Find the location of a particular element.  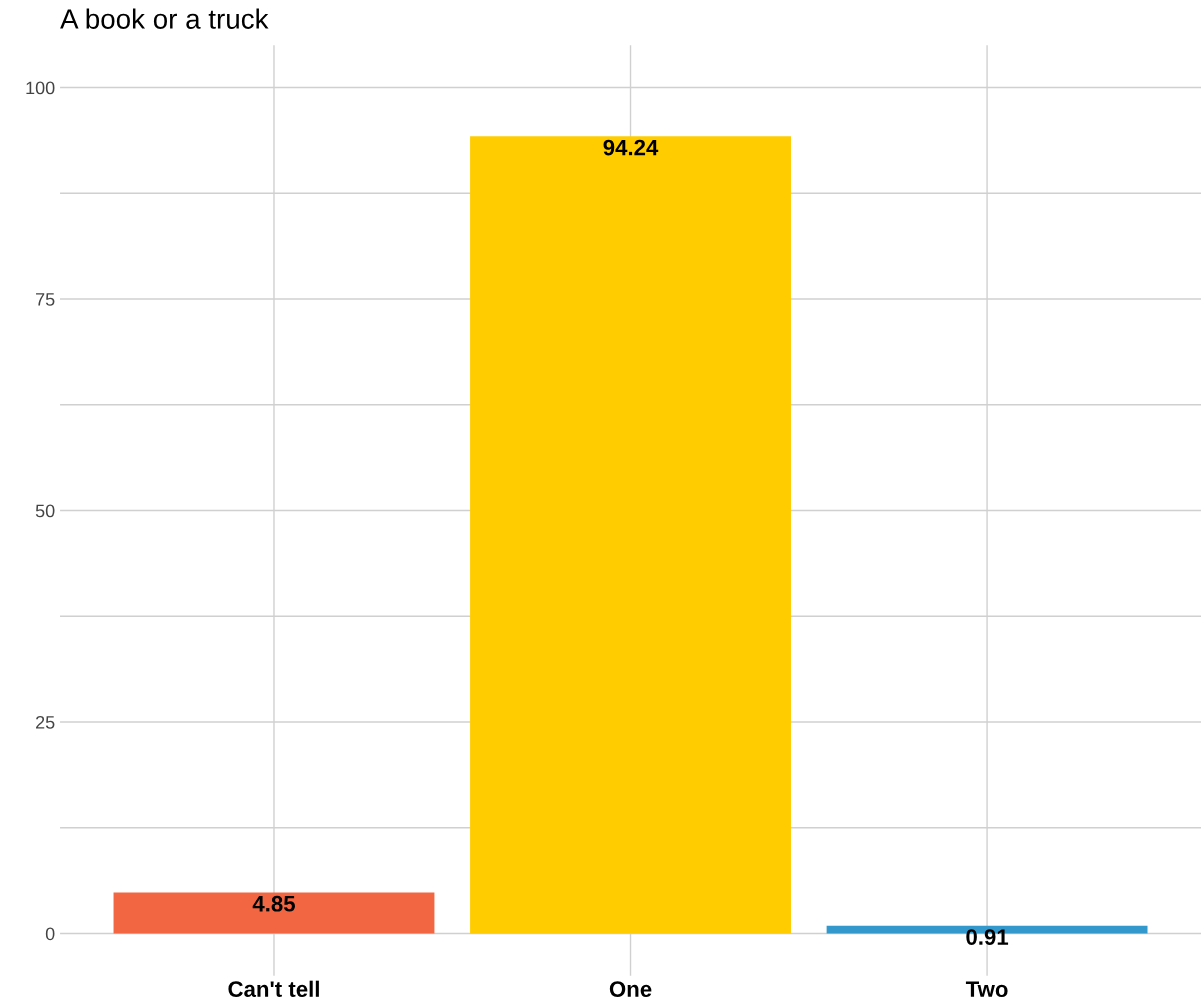

data-label: 0.91 is located at coordinates (987, 937).